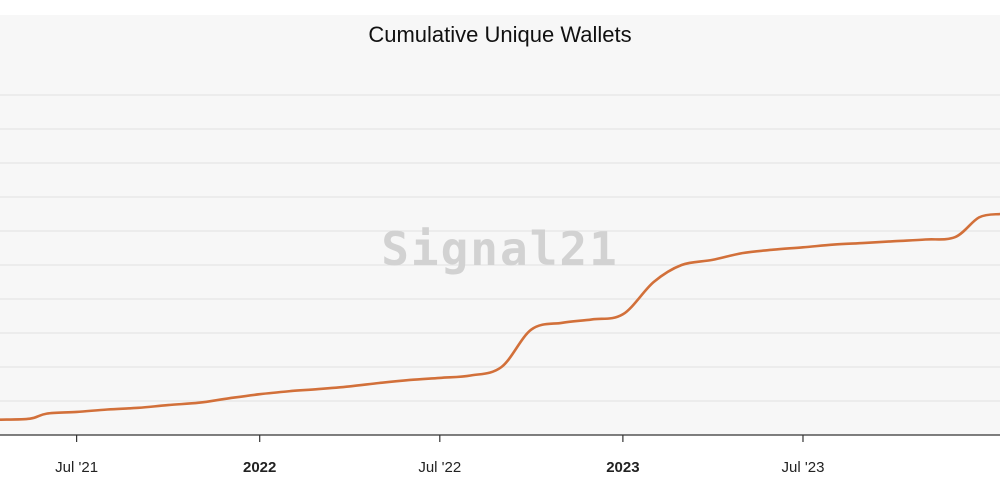  I want to click on chart-title: Cumulative Unique Wallets, so click(499, 34).